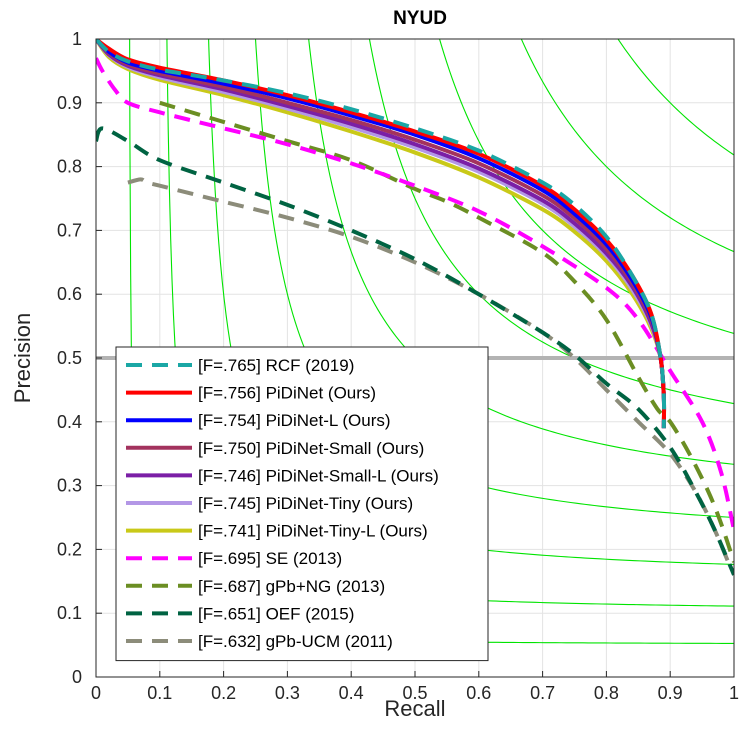 This screenshot has height=750, width=747. What do you see at coordinates (295, 641) in the screenshot?
I see `legend-label-10: [F=.632] gPb-UCM (2011)` at bounding box center [295, 641].